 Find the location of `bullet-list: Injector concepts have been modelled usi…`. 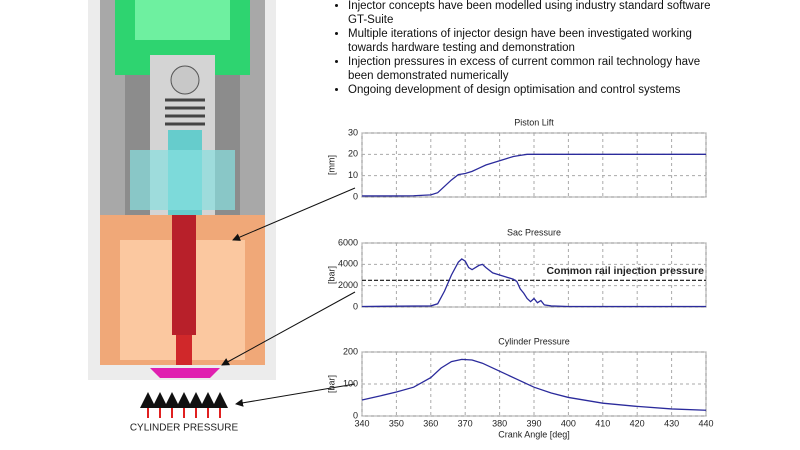

bullet-list: Injector concepts have been modelled usi… is located at coordinates (530, 49).